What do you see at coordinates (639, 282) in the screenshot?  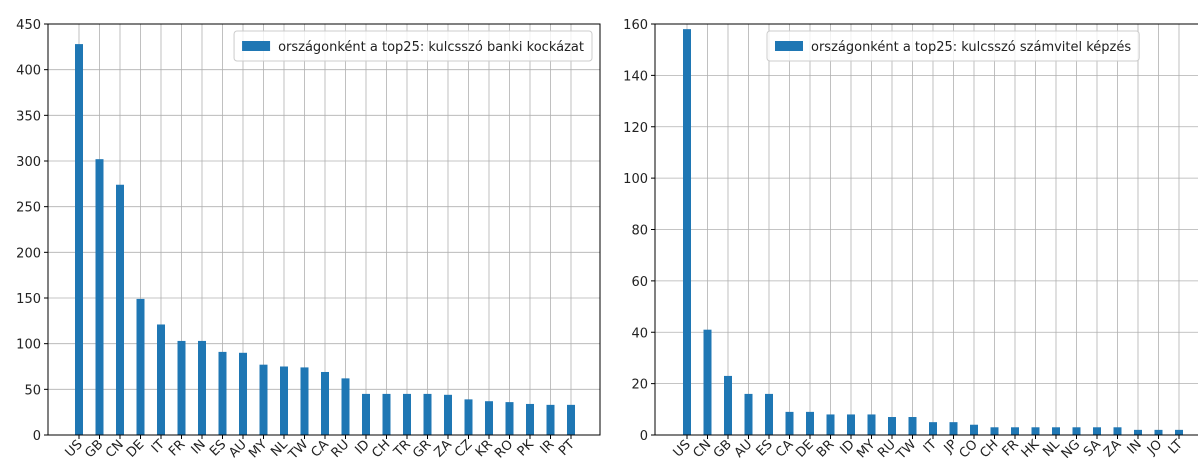 I see `y-tick-label: 60` at bounding box center [639, 282].